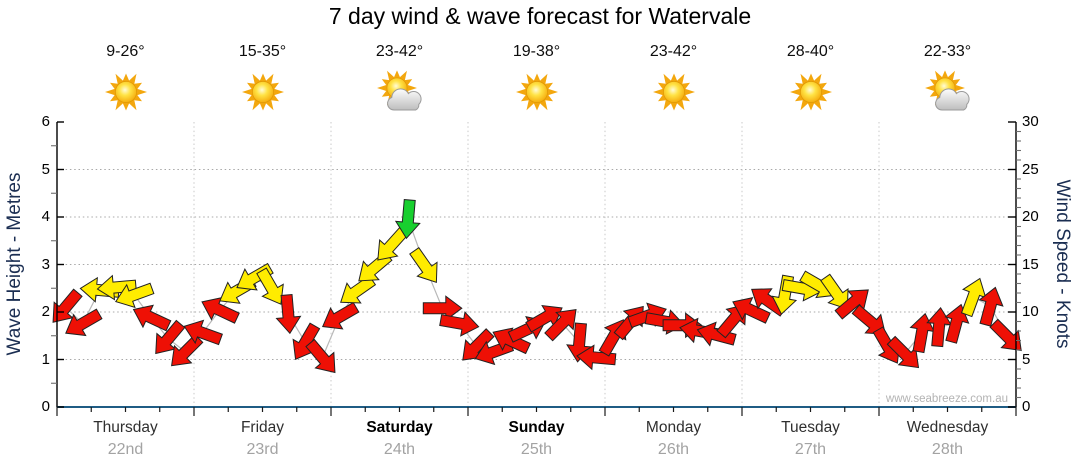  I want to click on wave-tick-label: 4, so click(45, 216).